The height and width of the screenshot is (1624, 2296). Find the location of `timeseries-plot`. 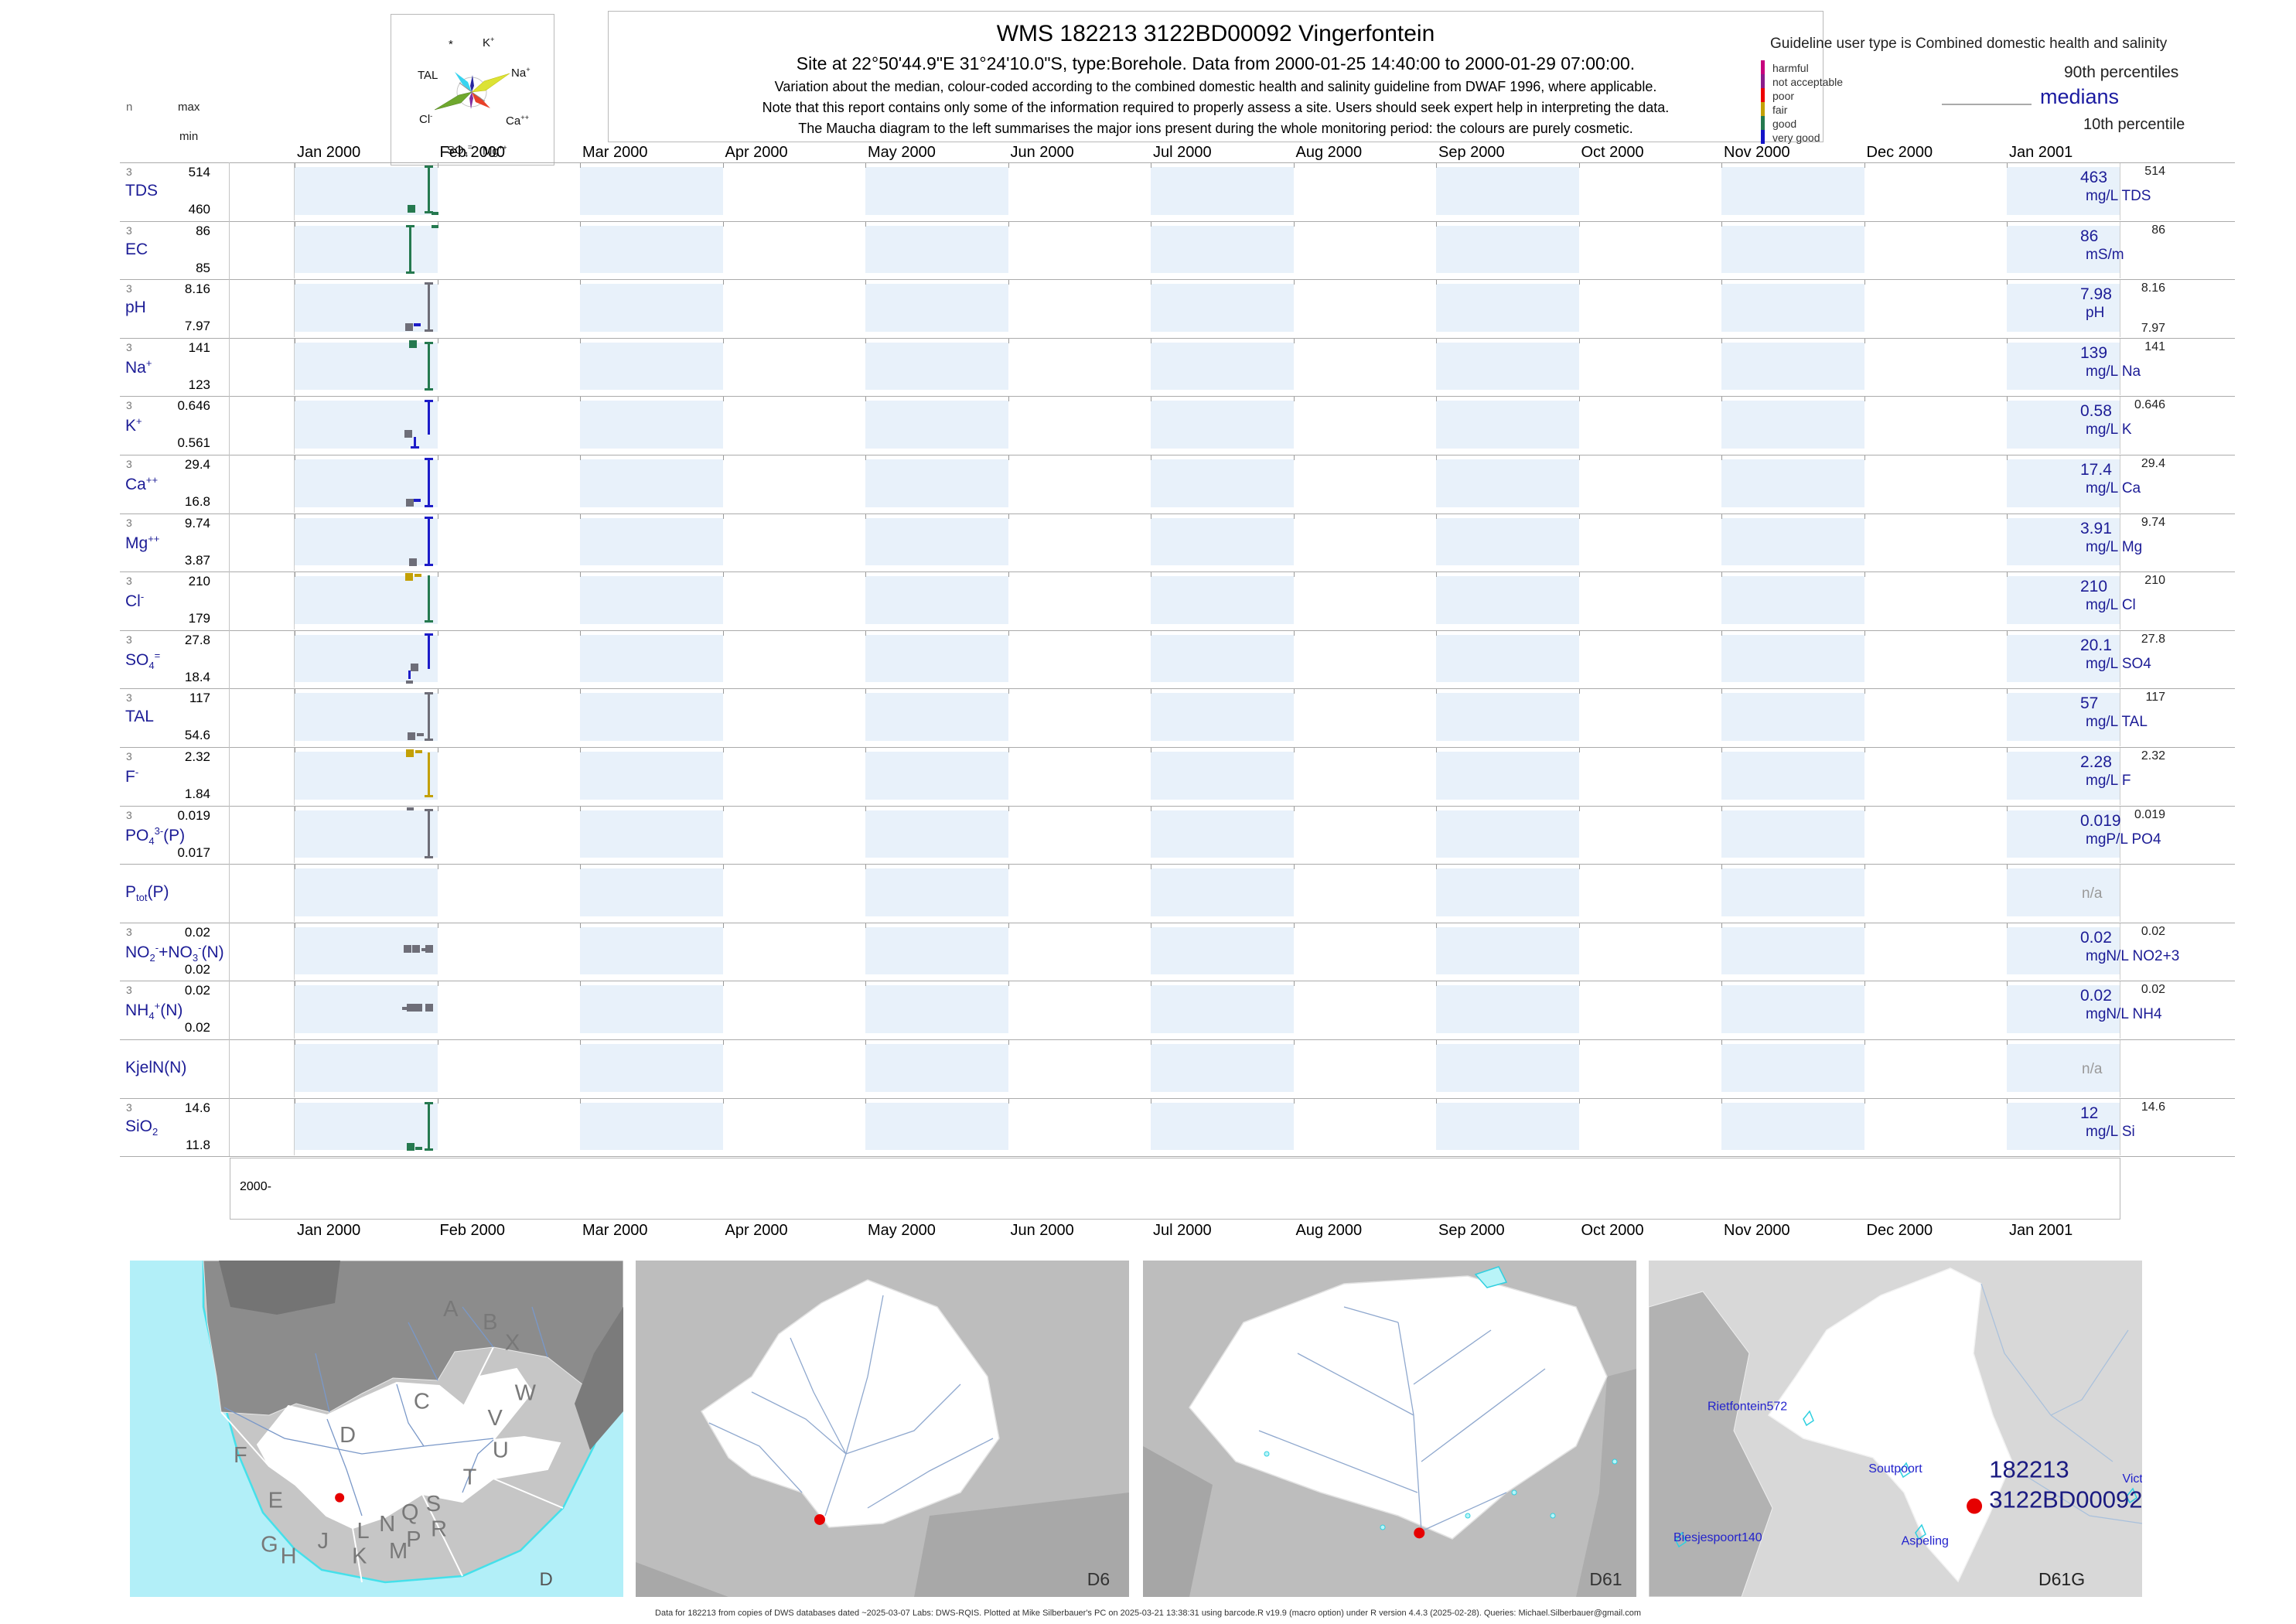

timeseries-plot is located at coordinates (1207, 835).